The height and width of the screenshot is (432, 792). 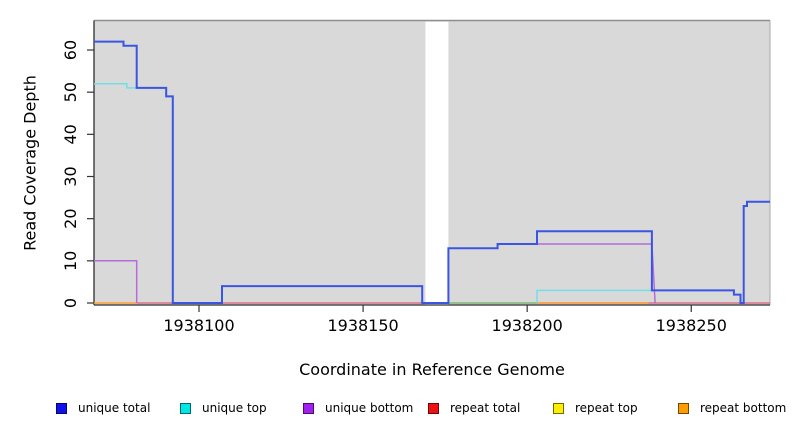 I want to click on x-tick-label: 1938150, so click(x=362, y=325).